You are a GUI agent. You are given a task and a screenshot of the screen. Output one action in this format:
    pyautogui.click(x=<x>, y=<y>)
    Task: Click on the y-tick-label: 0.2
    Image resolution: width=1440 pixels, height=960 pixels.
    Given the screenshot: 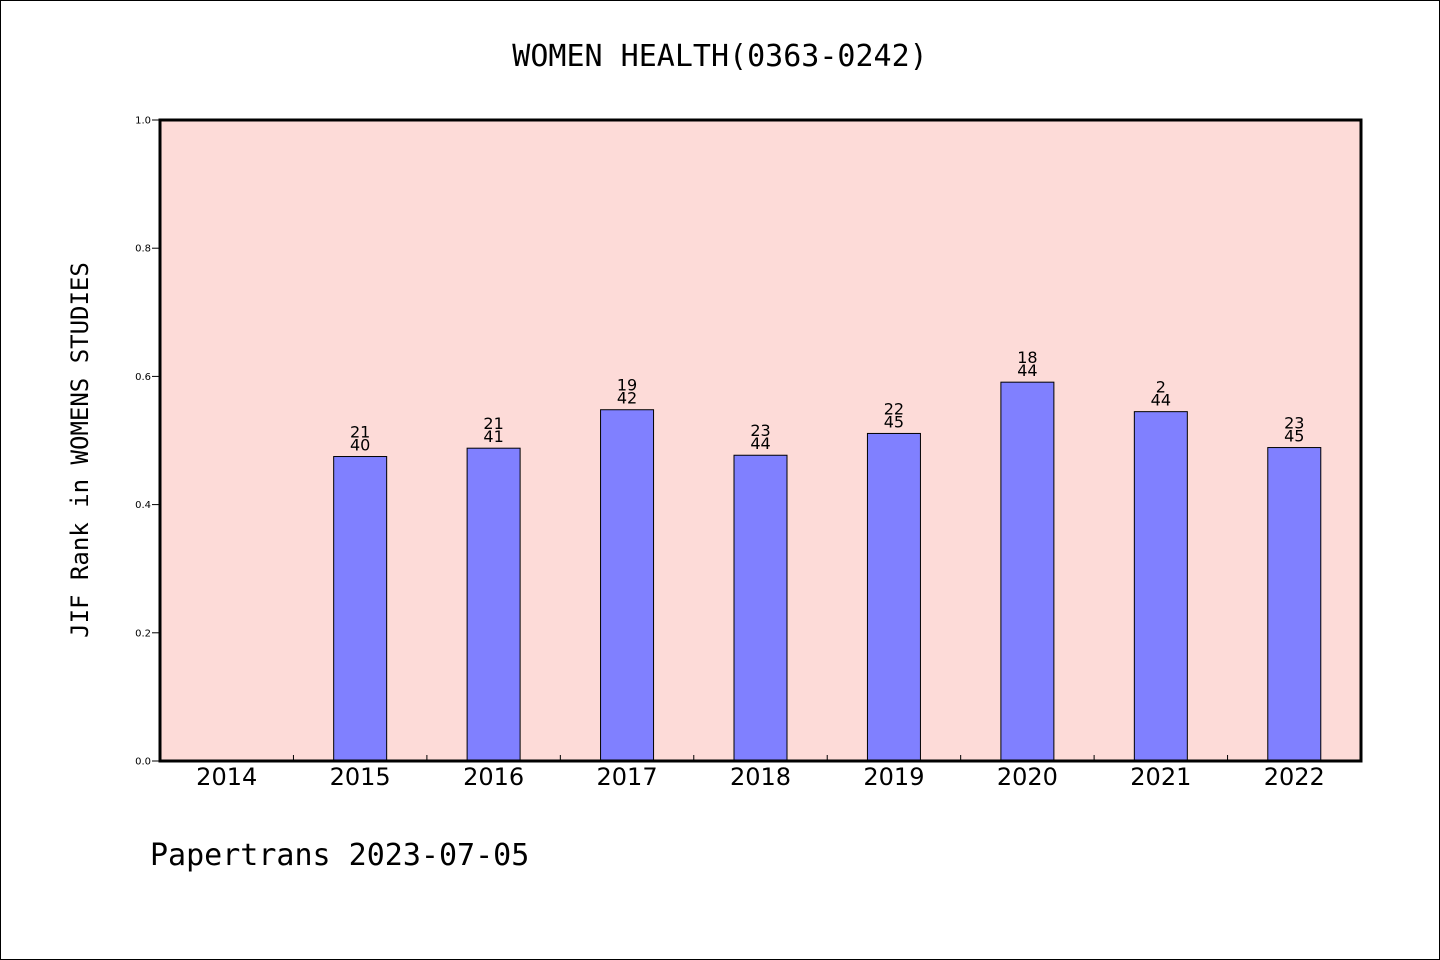 What is the action you would take?
    pyautogui.click(x=143, y=633)
    